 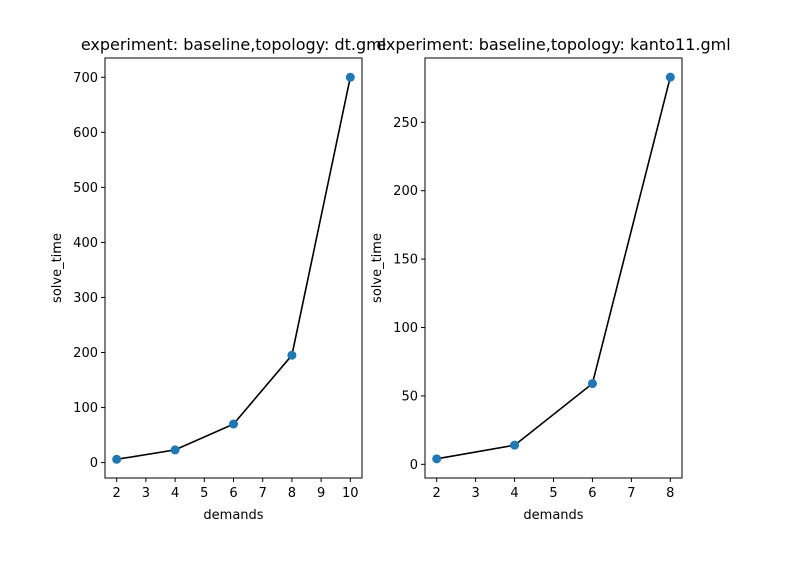 I want to click on chart-title: experiment: baseline,topology: dt.gml, so click(x=233, y=44).